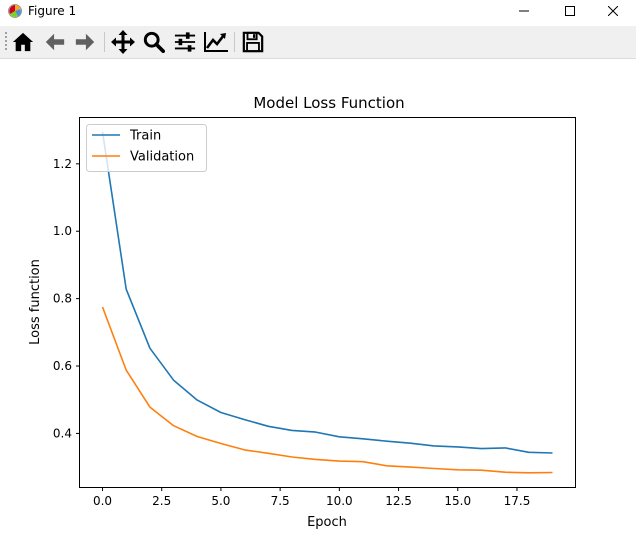 The width and height of the screenshot is (636, 535). I want to click on maximize-icon, so click(570, 11).